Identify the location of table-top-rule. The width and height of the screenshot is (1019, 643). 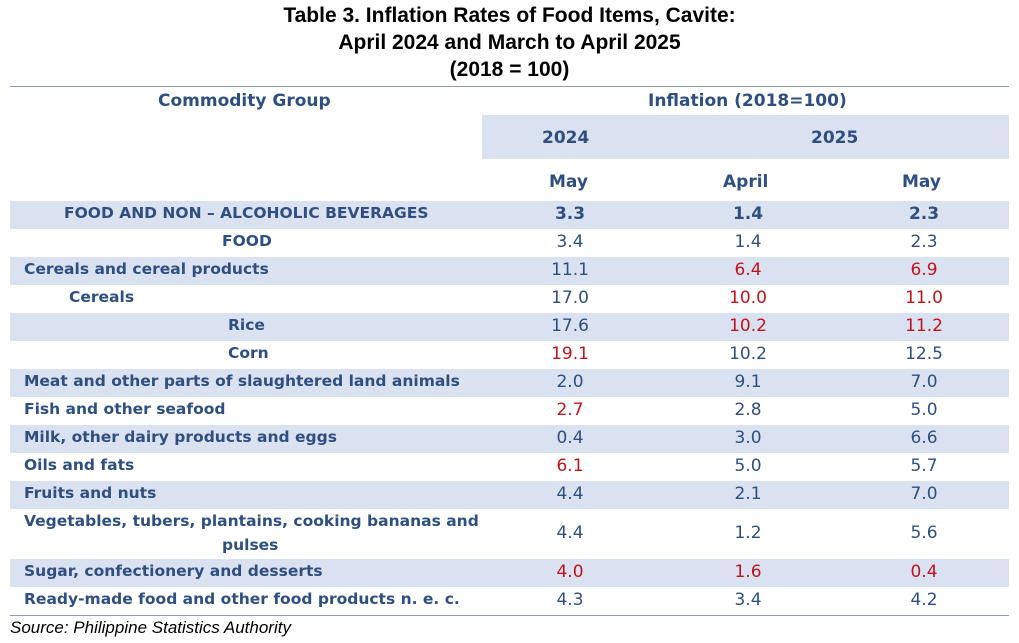
(509, 86).